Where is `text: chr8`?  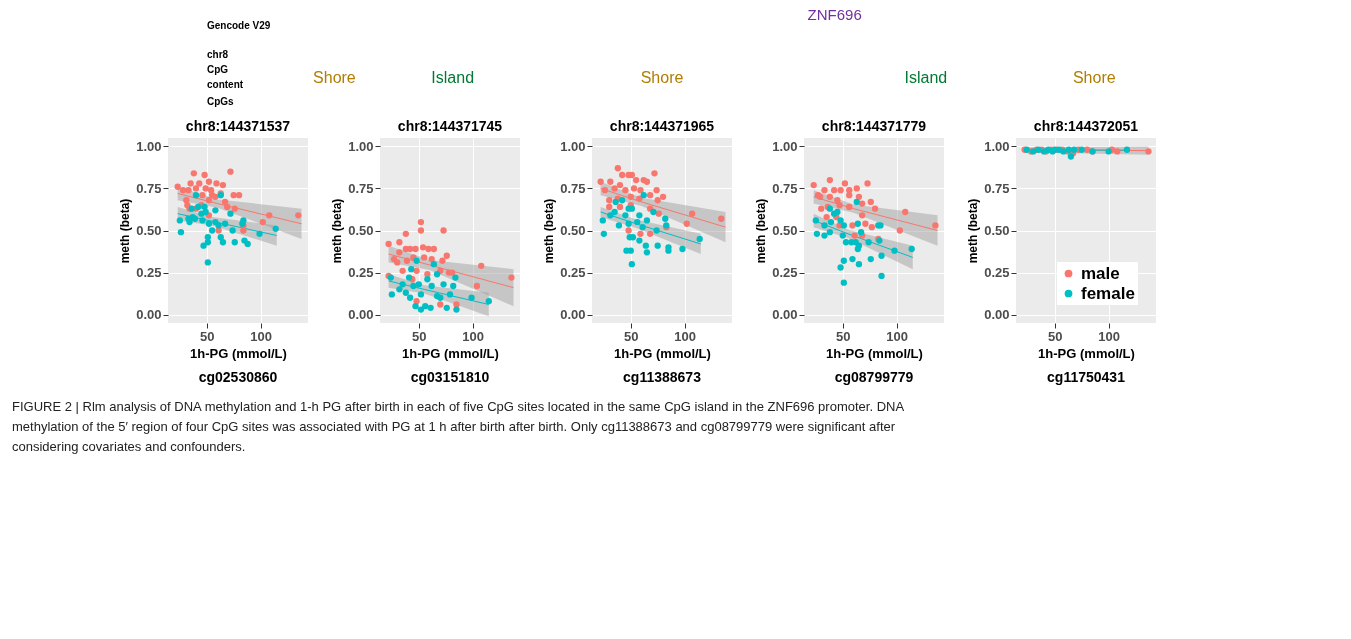
text: chr8 is located at coordinates (218, 54).